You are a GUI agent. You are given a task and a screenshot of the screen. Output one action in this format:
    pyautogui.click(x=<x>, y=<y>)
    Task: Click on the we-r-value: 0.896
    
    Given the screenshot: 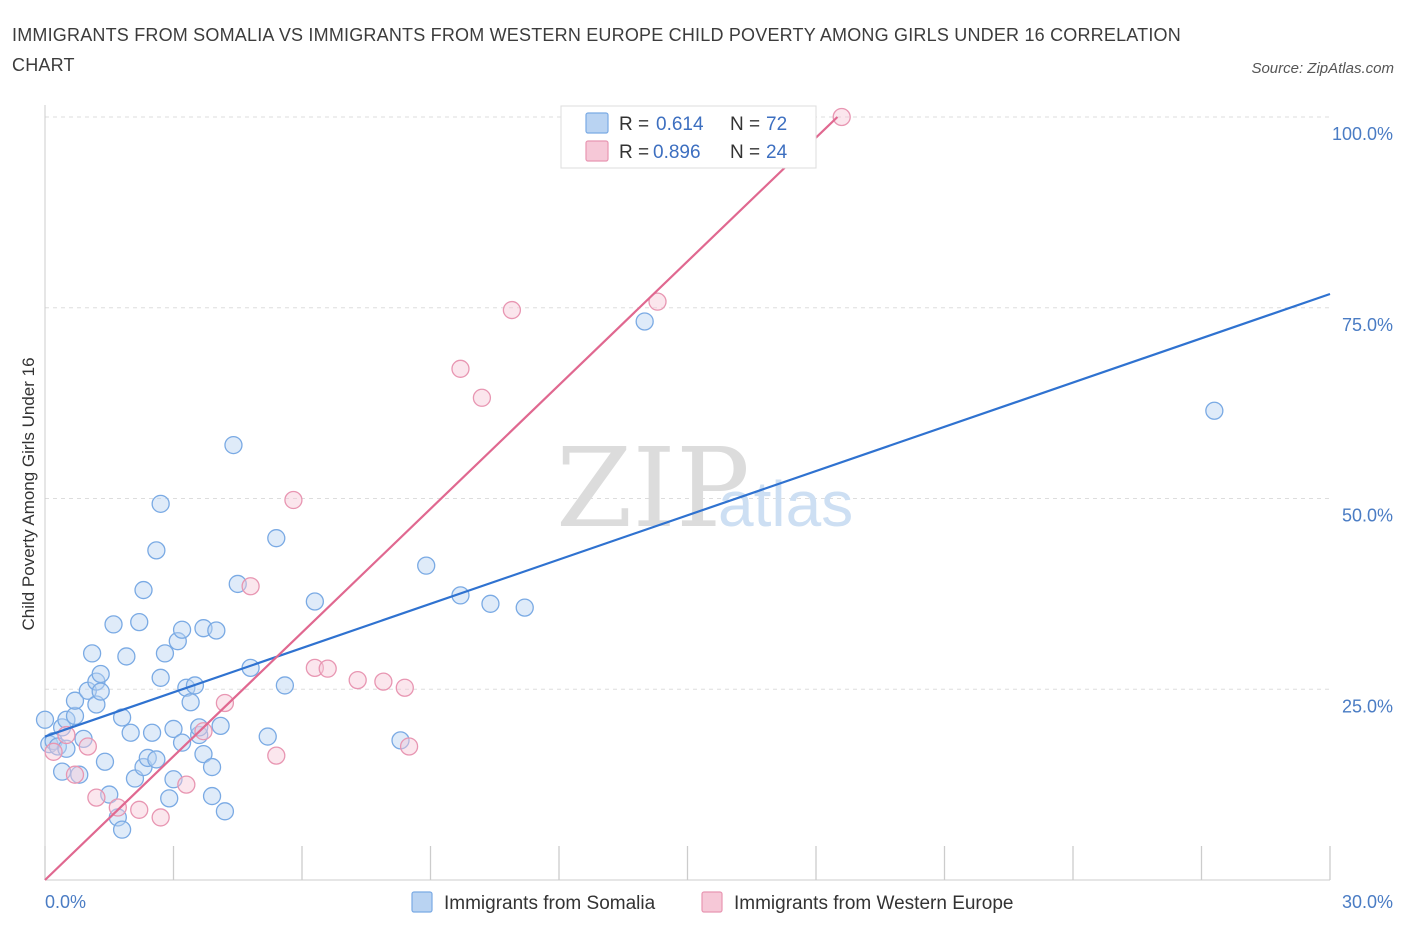 What is the action you would take?
    pyautogui.click(x=677, y=152)
    